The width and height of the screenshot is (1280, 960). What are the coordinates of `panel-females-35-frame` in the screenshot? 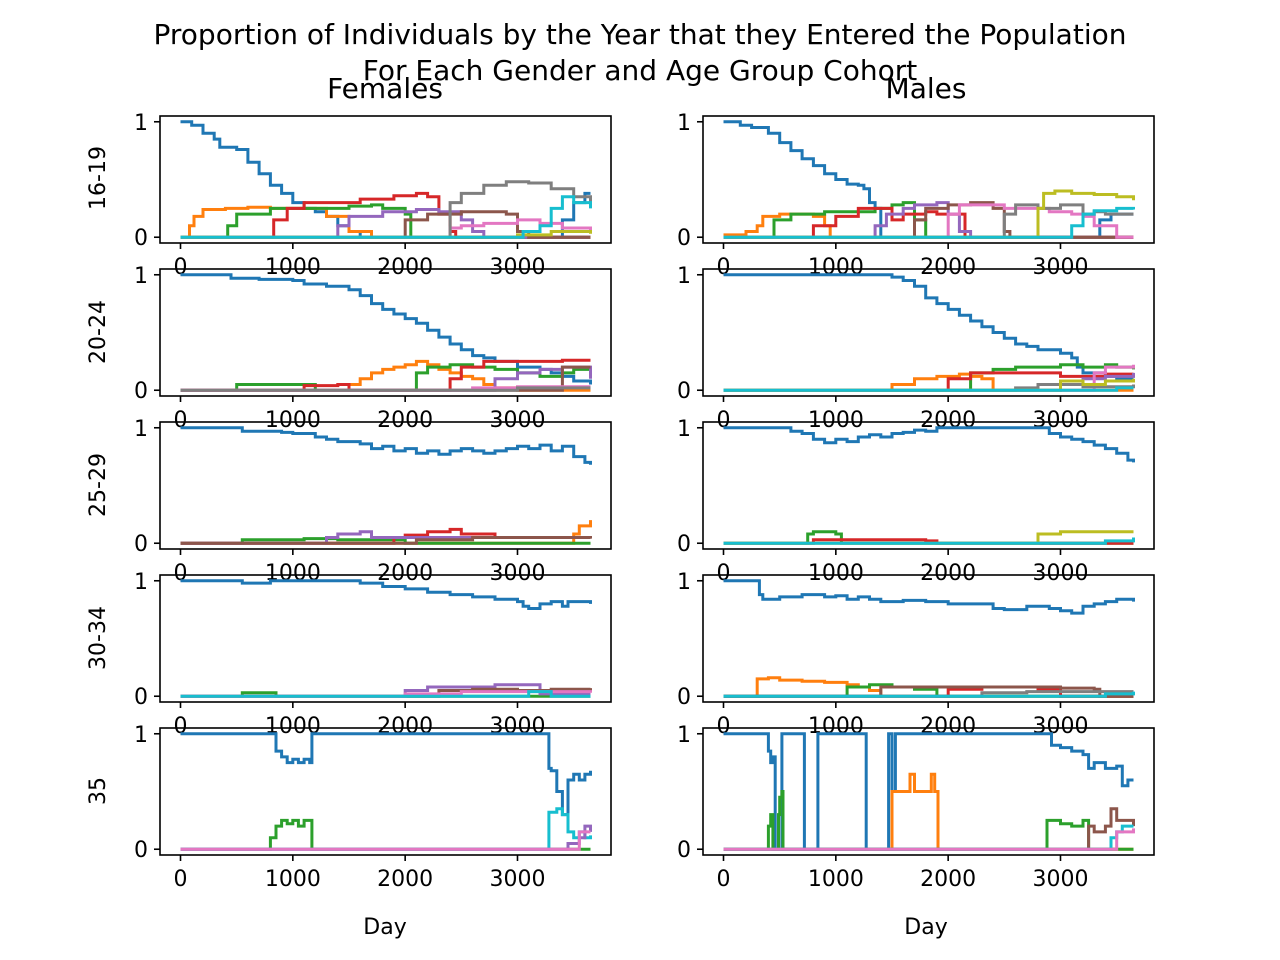 It's located at (385, 791).